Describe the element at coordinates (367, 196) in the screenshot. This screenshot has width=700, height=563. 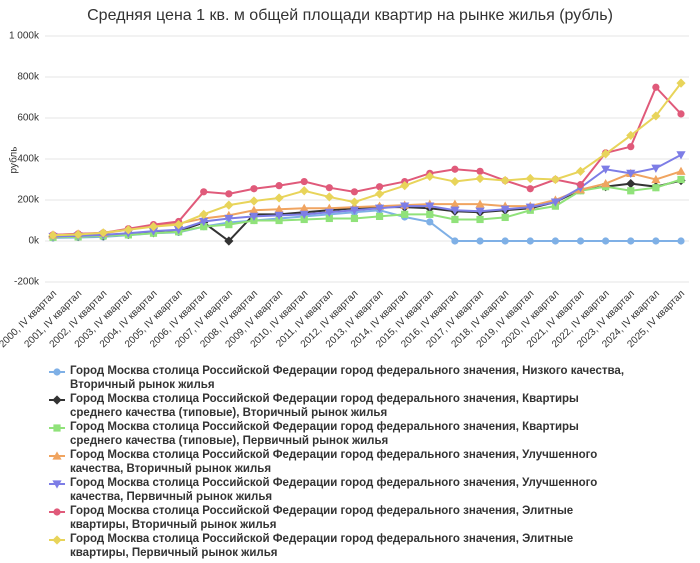
I see `series-line` at that location.